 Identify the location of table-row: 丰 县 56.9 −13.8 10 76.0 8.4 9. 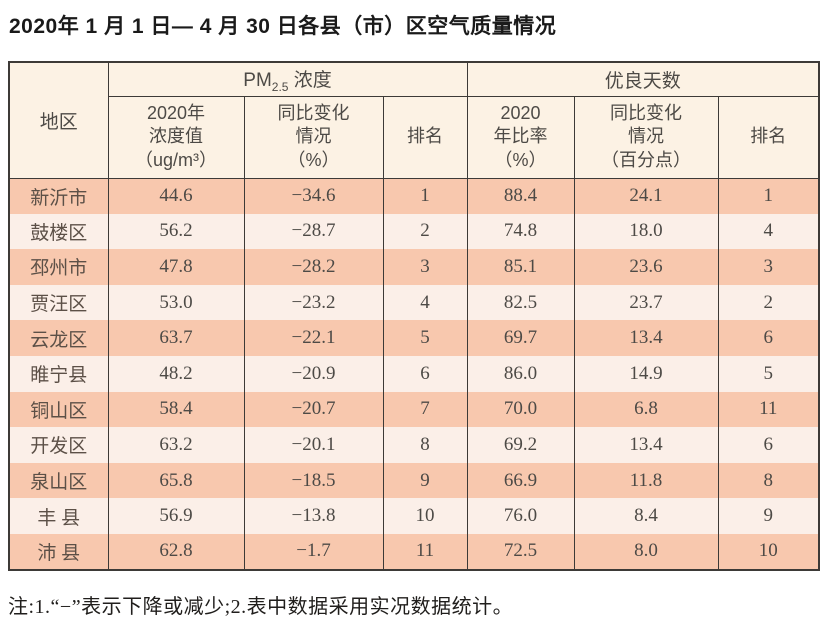
(414, 516).